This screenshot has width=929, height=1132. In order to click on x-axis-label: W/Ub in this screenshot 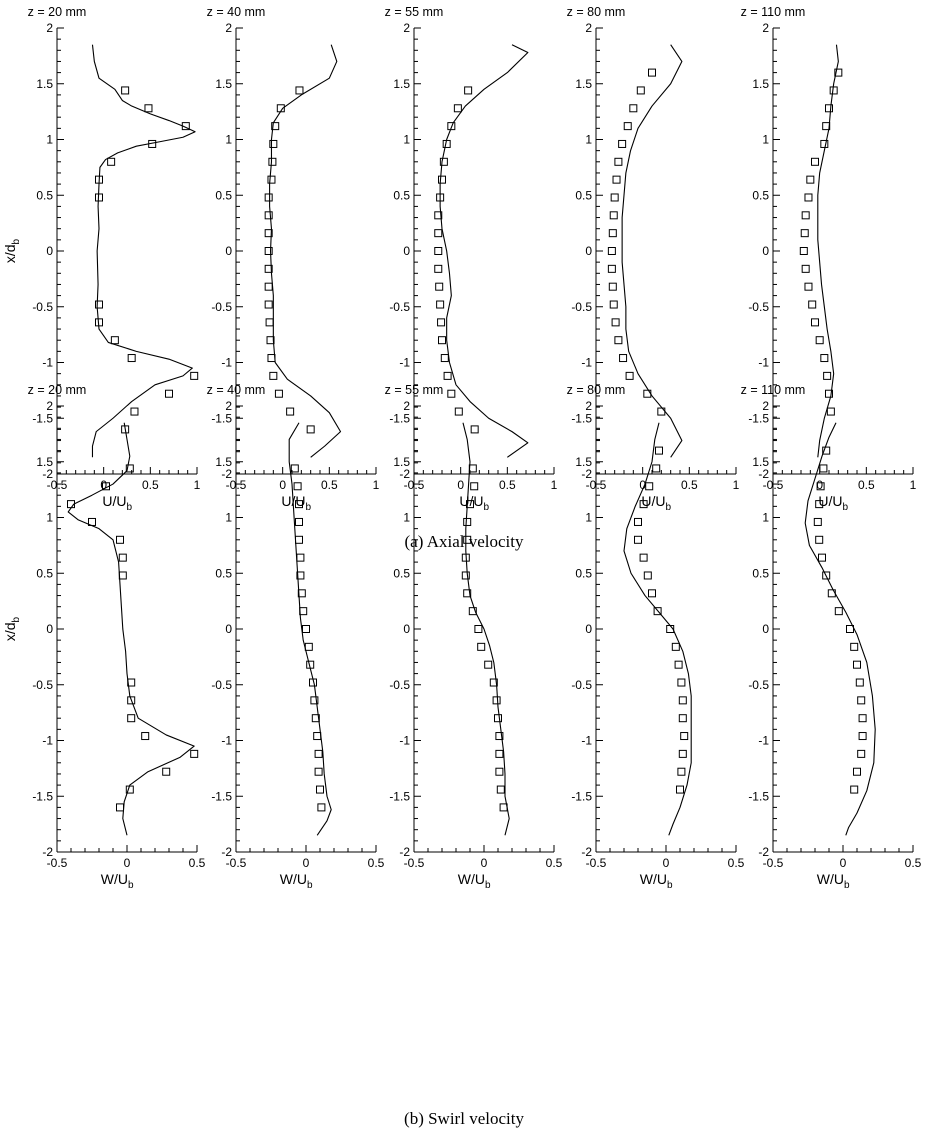, I will do `click(474, 881)`.